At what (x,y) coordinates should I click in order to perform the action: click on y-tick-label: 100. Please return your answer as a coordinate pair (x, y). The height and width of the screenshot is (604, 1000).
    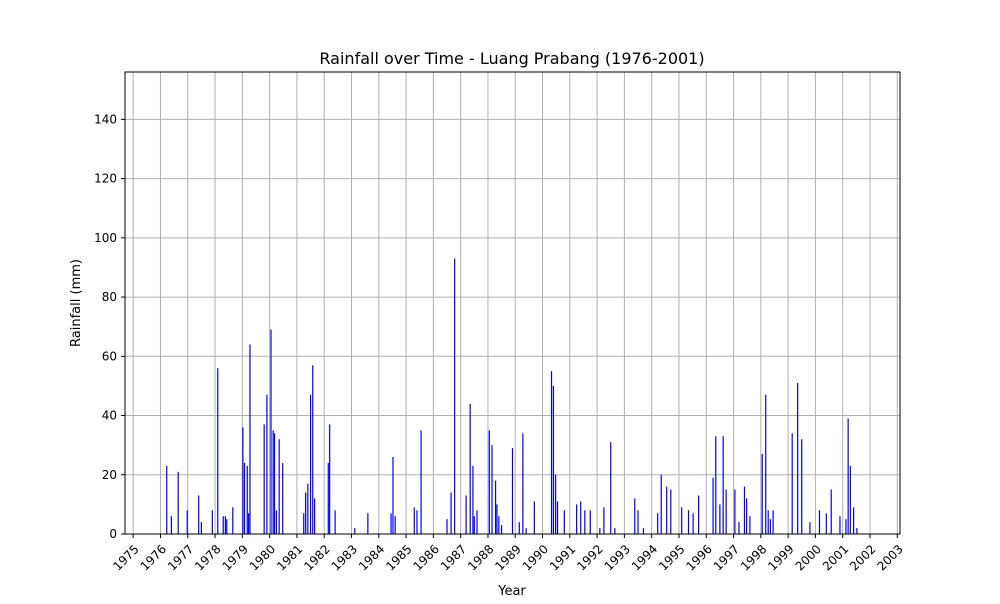
    Looking at the image, I should click on (105, 238).